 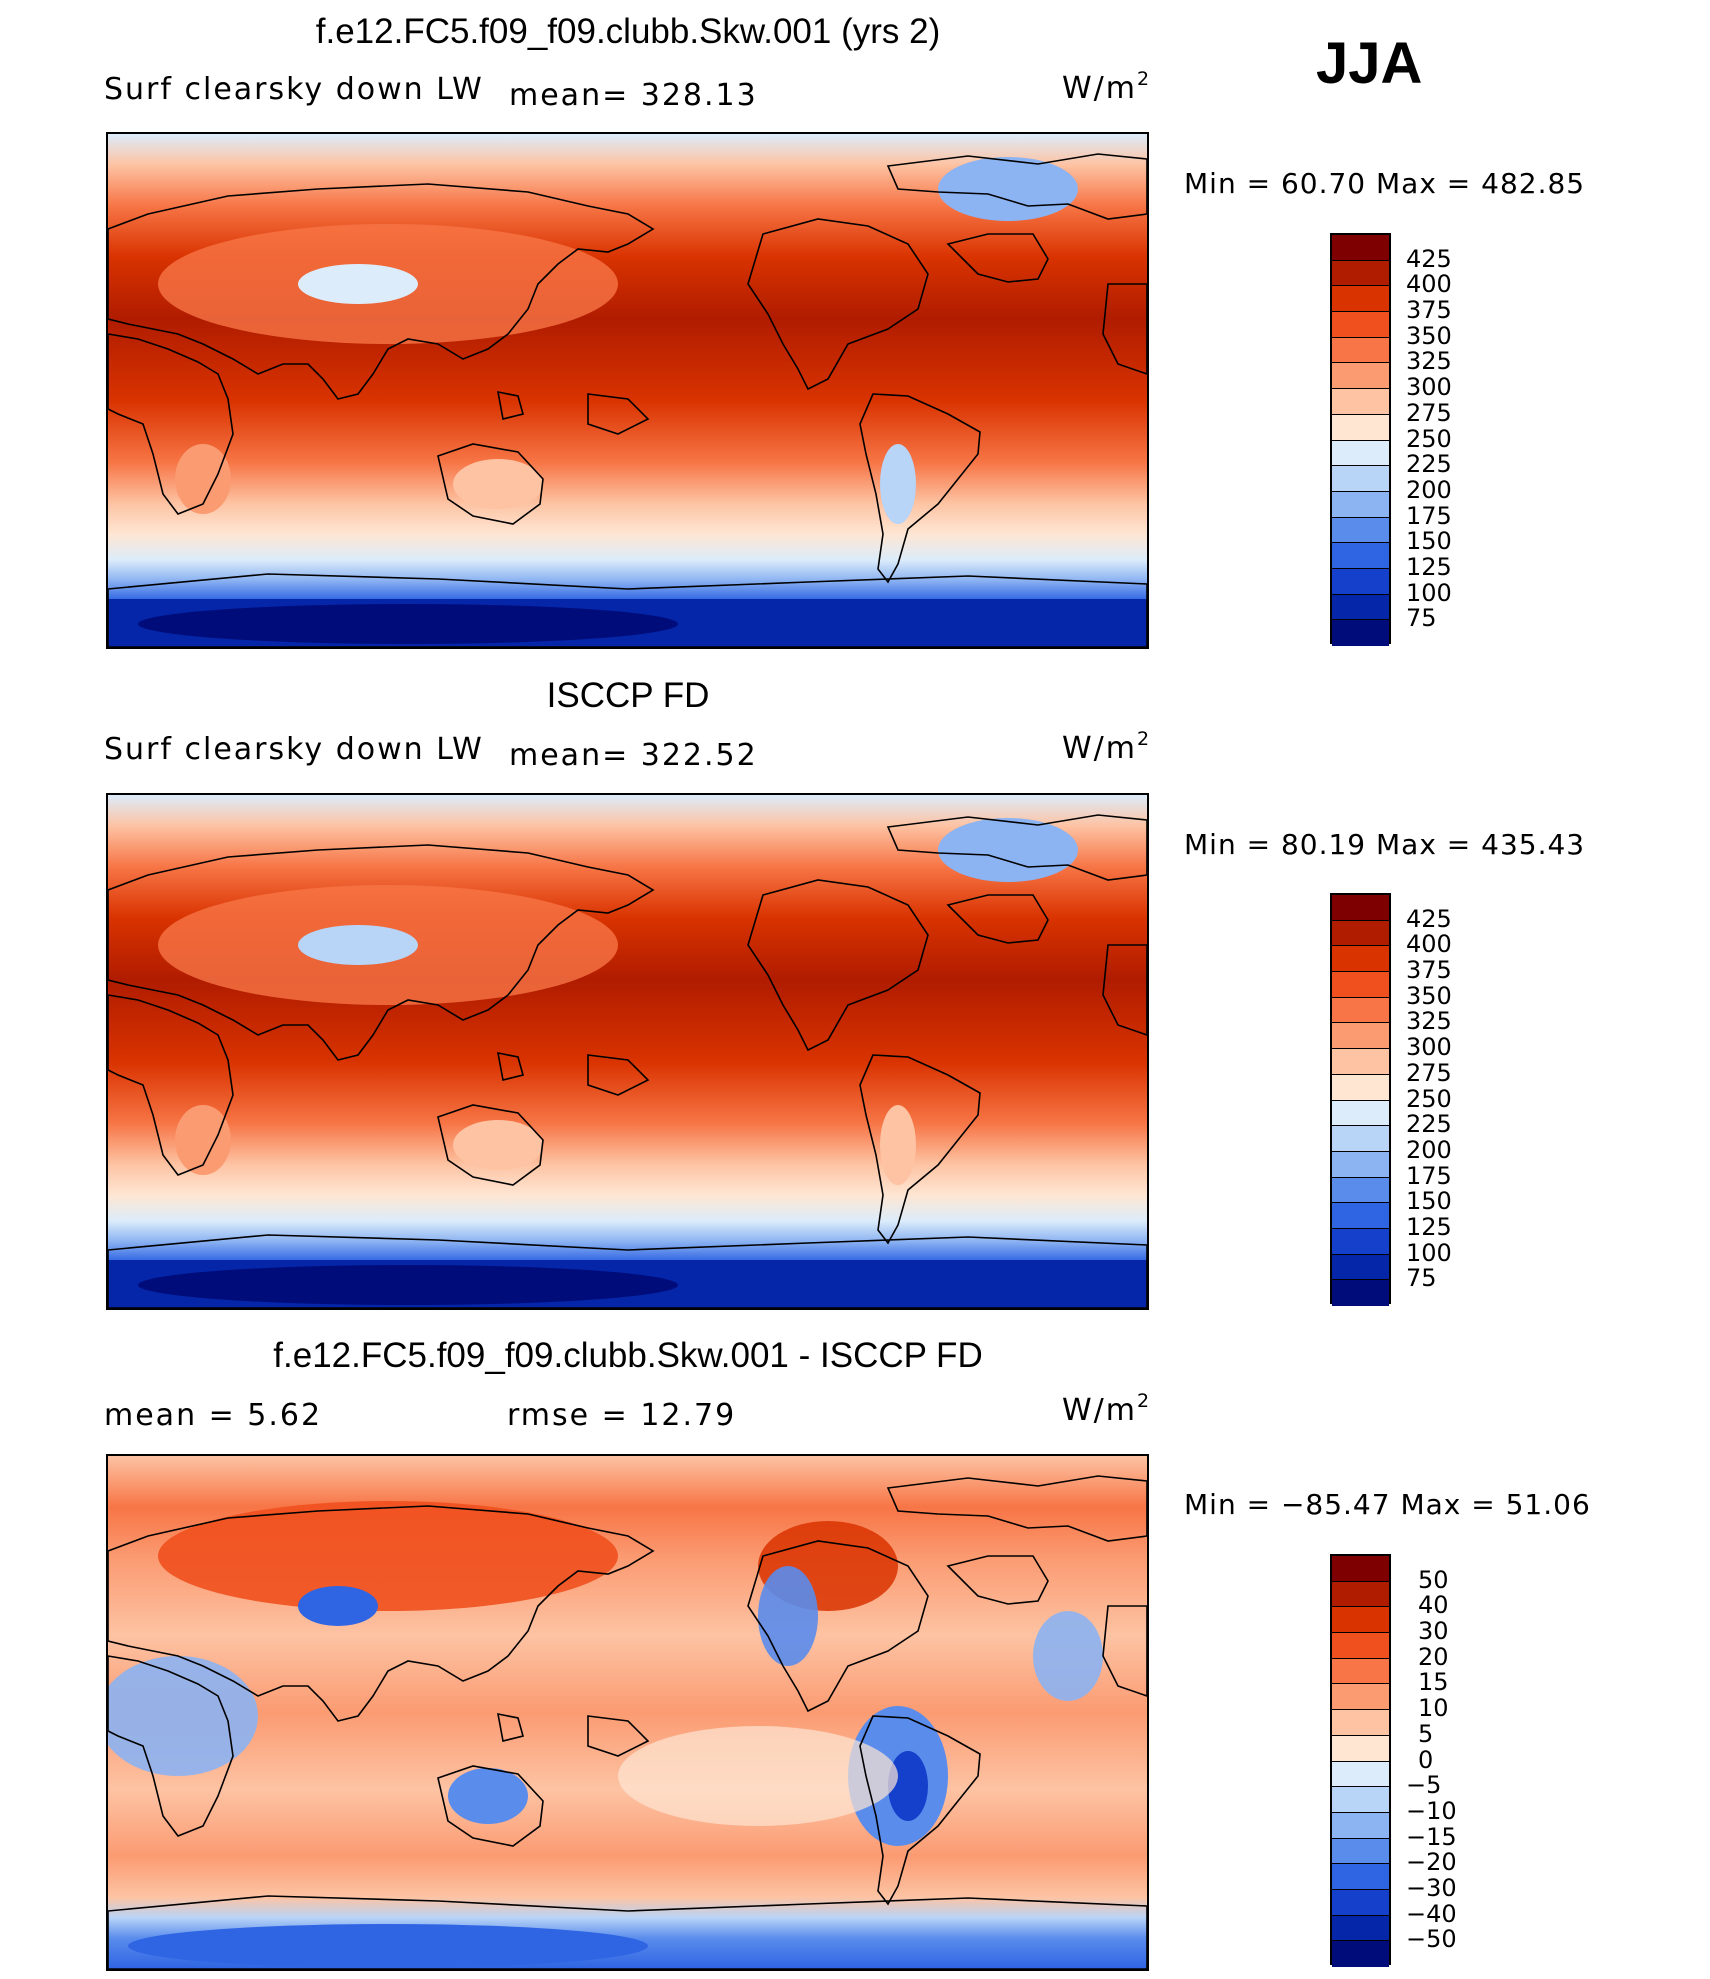 I want to click on colorbar-tick-label: 10, so click(x=1433, y=1708).